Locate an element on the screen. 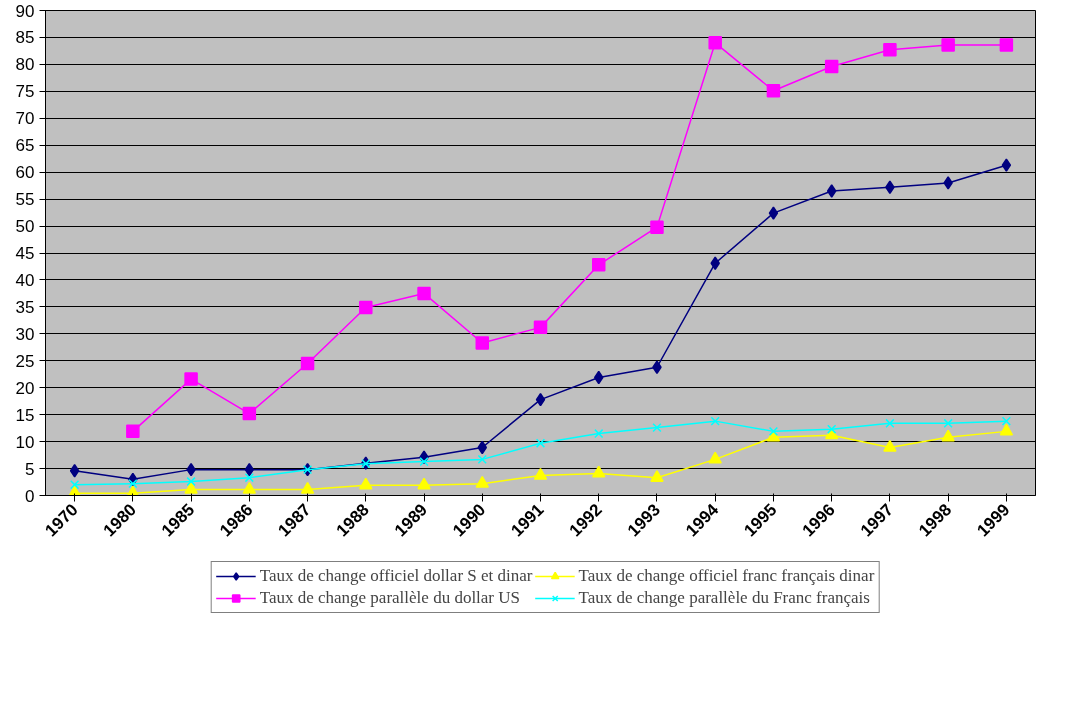 This screenshot has height=705, width=1071. y-tick-label: 80 is located at coordinates (25, 65).